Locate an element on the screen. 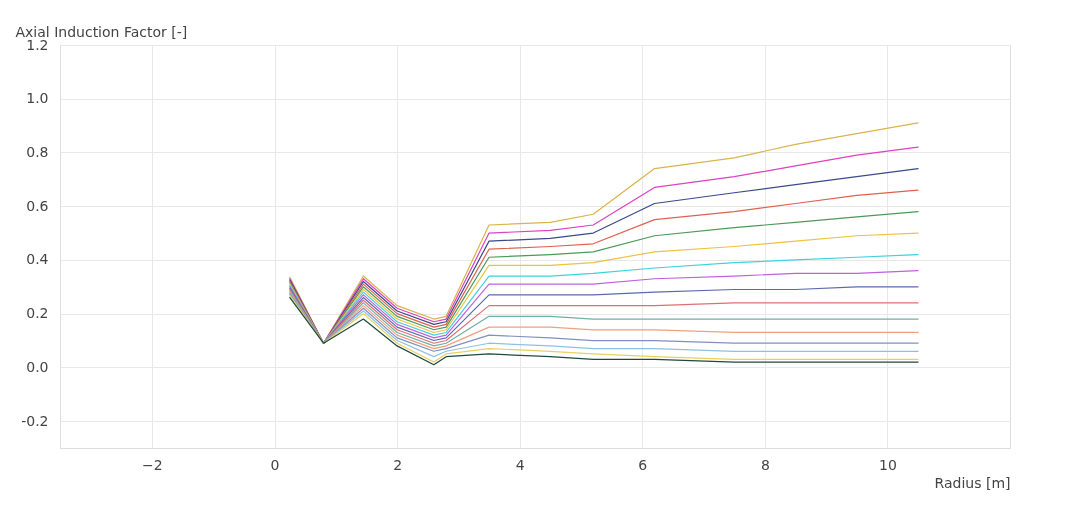  x-tick-label: 8 is located at coordinates (765, 464).